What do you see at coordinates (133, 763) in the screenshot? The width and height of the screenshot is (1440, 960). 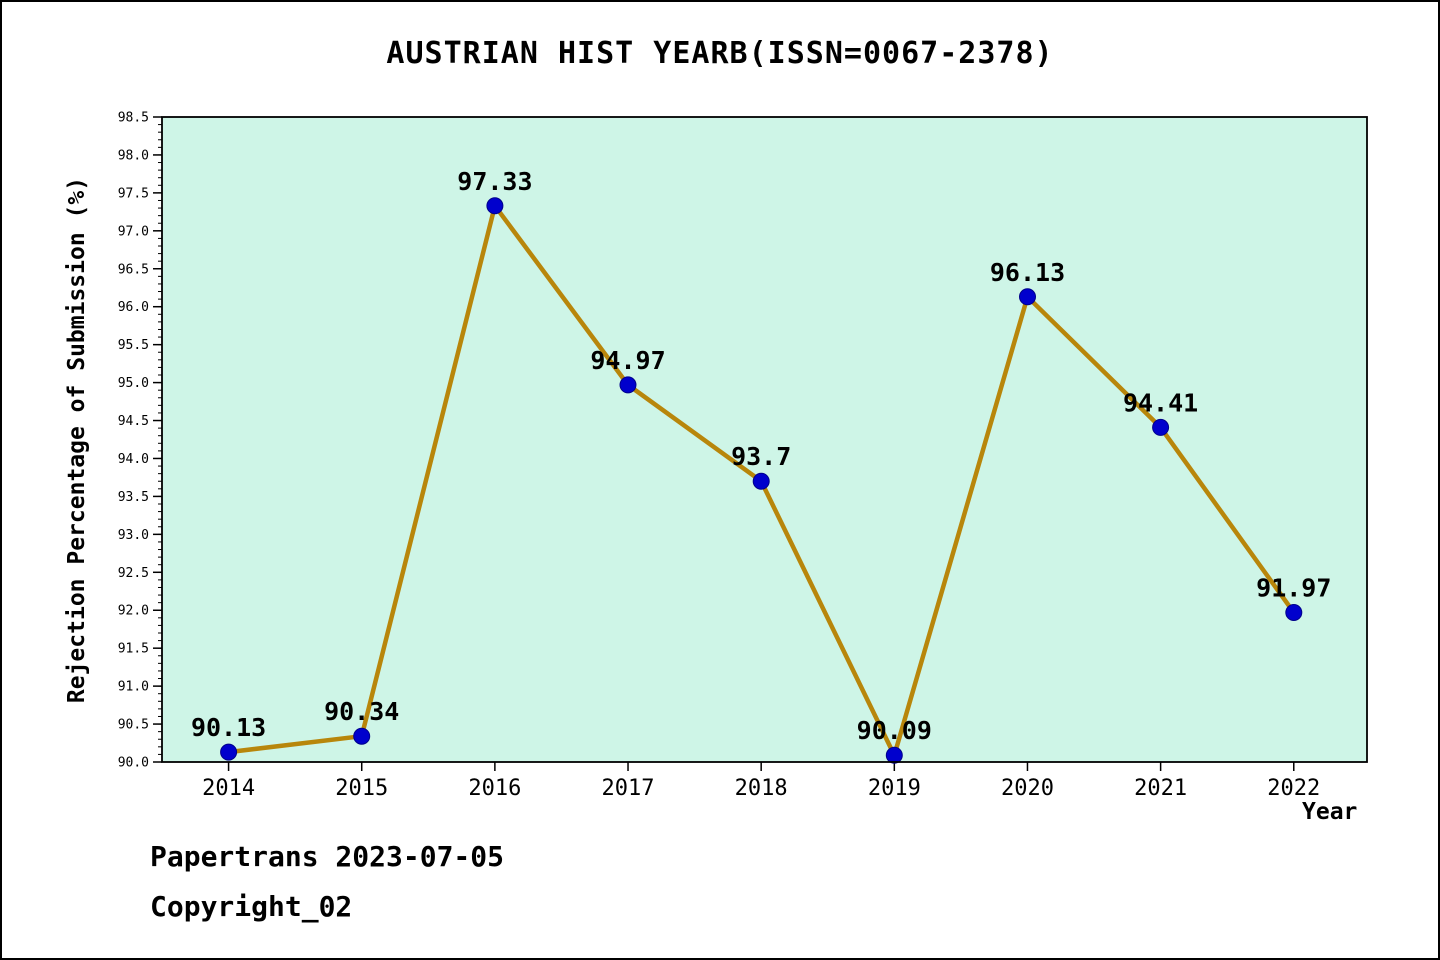 I see `y-tick-label: 90.0` at bounding box center [133, 763].